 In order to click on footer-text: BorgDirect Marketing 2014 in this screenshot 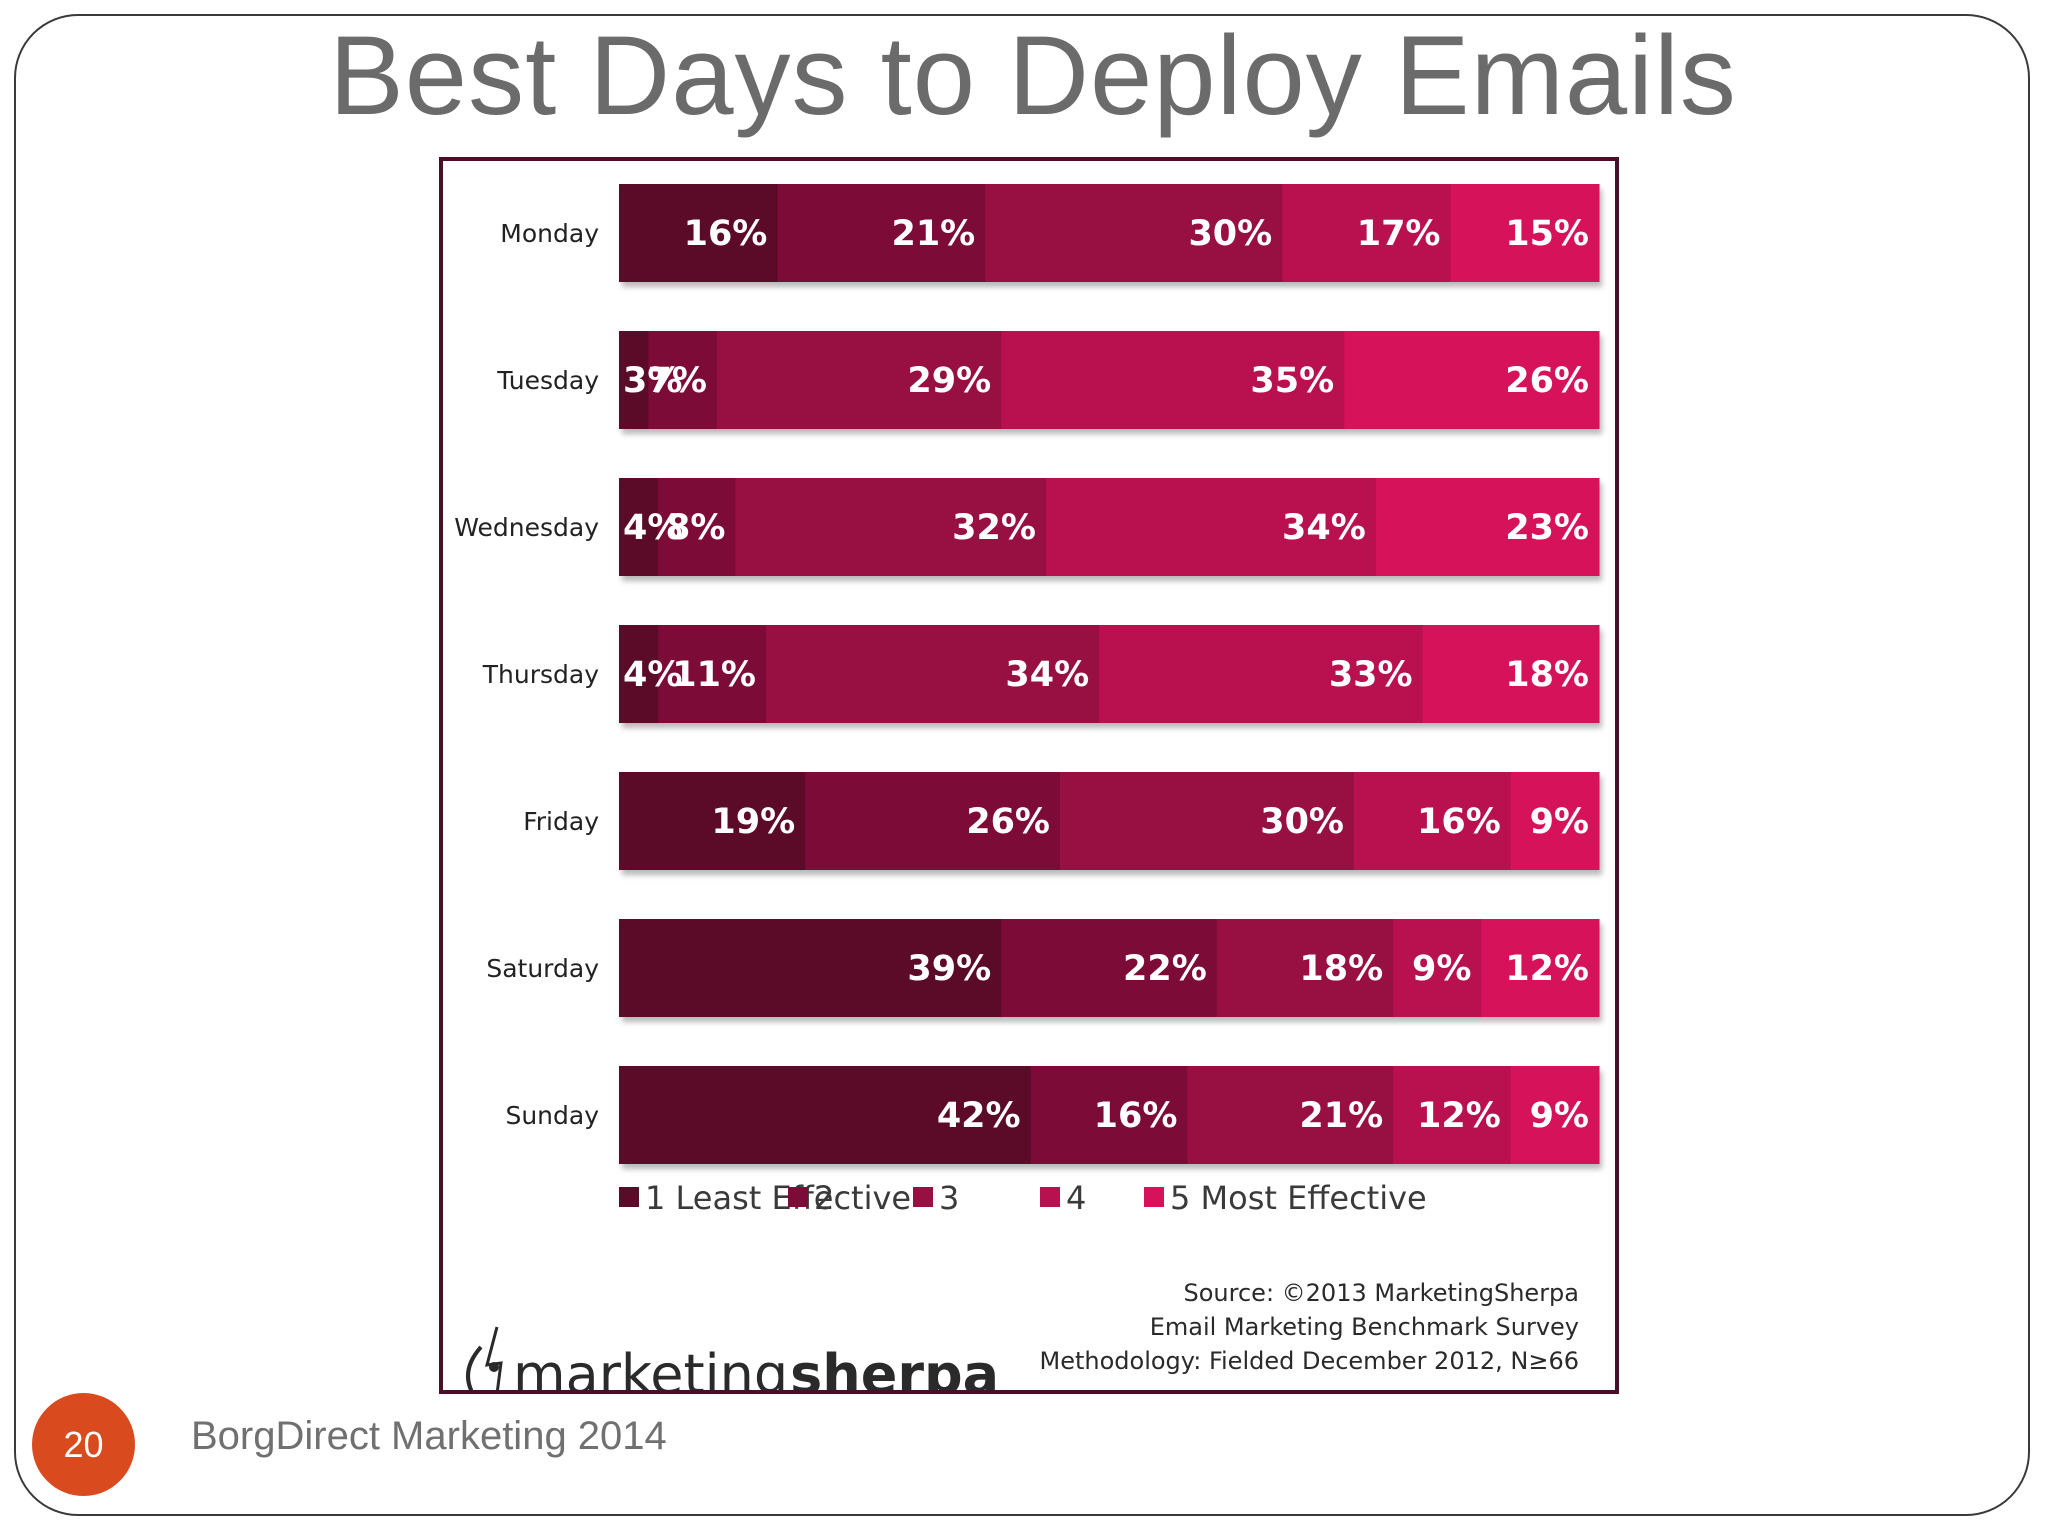, I will do `click(429, 1436)`.